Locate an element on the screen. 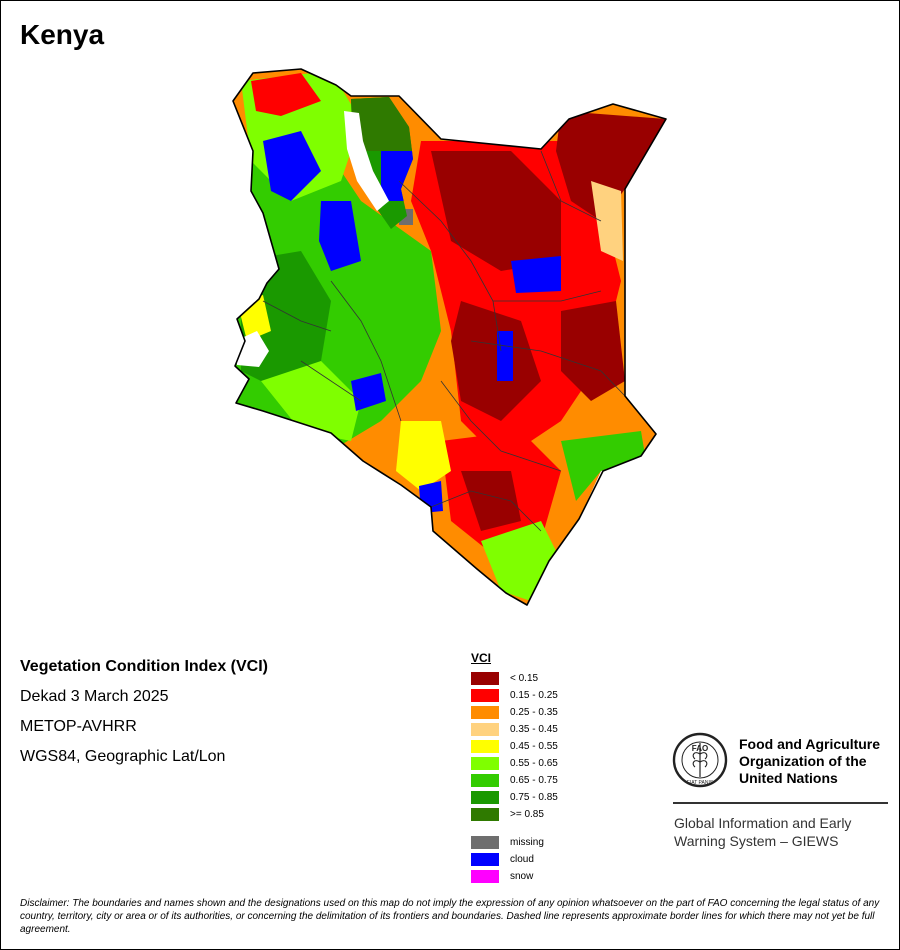 This screenshot has width=900, height=950. legend-label: 0.55 - 0.65 is located at coordinates (534, 763).